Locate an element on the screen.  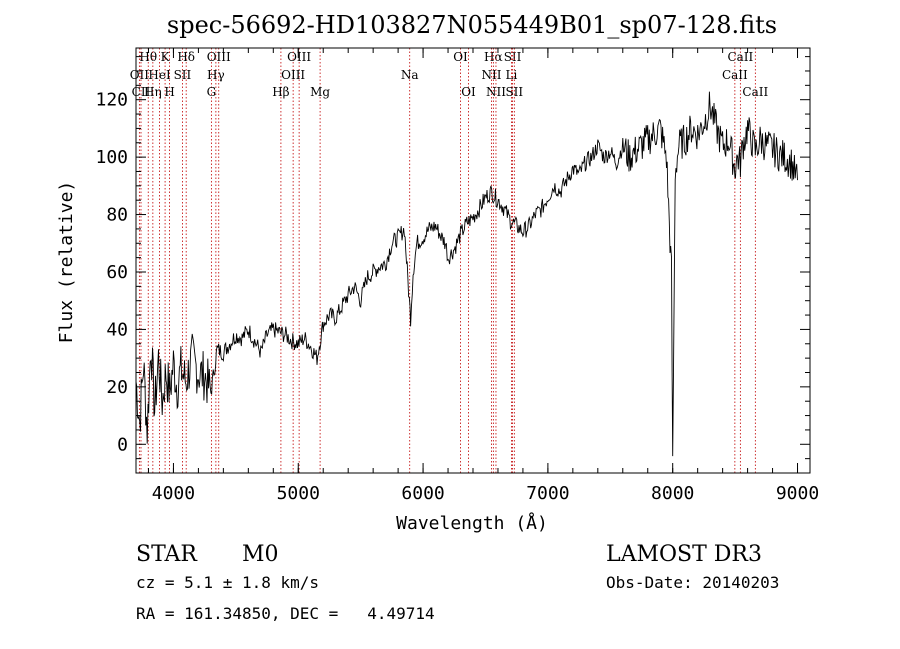
line-marker-label: K is located at coordinates (166, 57).